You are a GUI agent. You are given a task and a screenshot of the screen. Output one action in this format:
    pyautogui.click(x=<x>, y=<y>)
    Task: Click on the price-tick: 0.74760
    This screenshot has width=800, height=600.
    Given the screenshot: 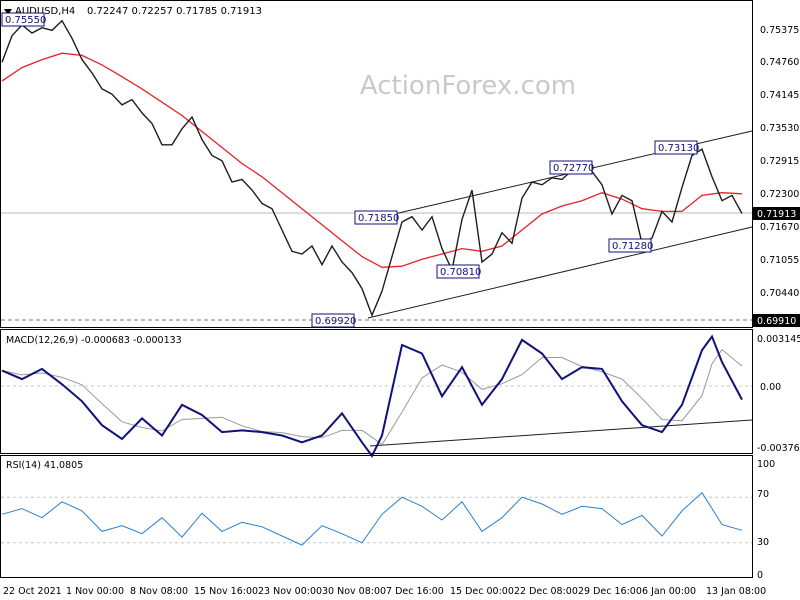 What is the action you would take?
    pyautogui.click(x=779, y=62)
    